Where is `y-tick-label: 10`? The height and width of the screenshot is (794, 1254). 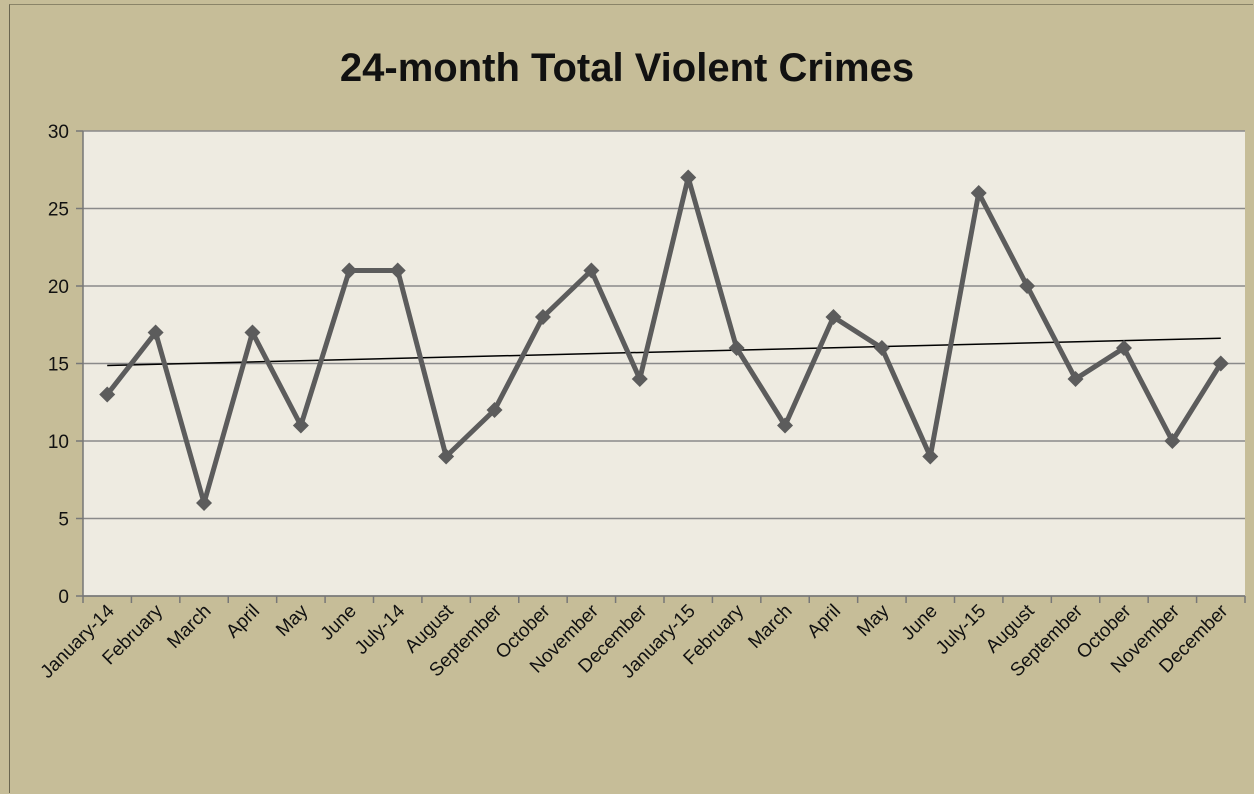
y-tick-label: 10 is located at coordinates (58, 442).